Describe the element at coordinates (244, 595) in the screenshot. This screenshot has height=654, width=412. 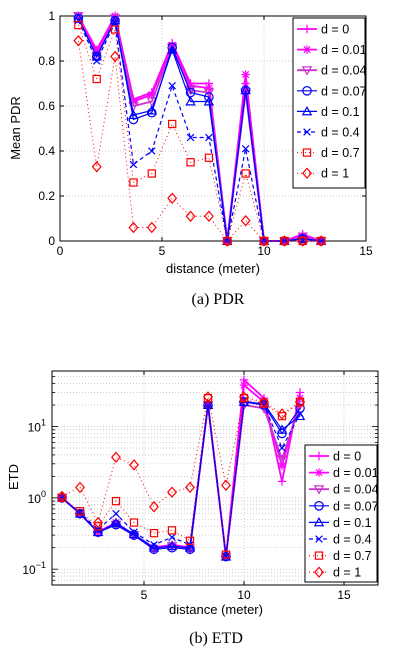
I see `etd-xtick-label: 10` at that location.